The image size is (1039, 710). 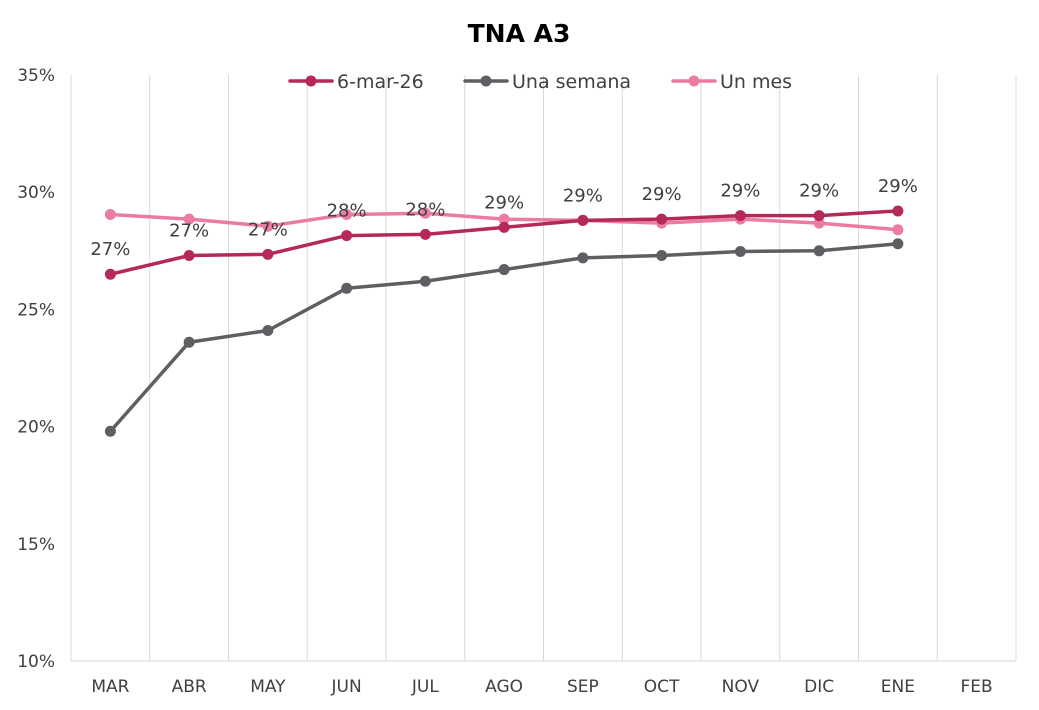 What do you see at coordinates (504, 687) in the screenshot?
I see `x-tick-label: AGO` at bounding box center [504, 687].